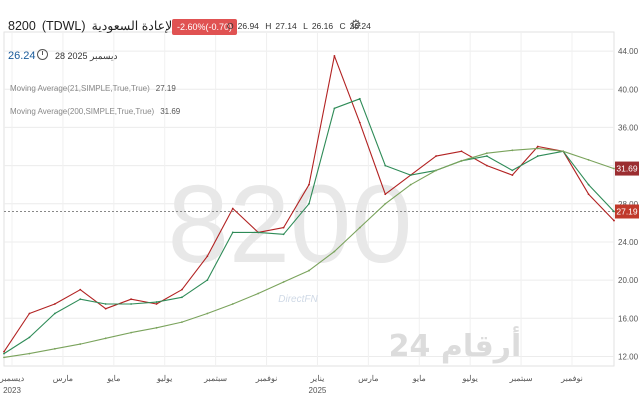 This screenshot has height=400, width=640. I want to click on high-value: 27.14, so click(286, 26).